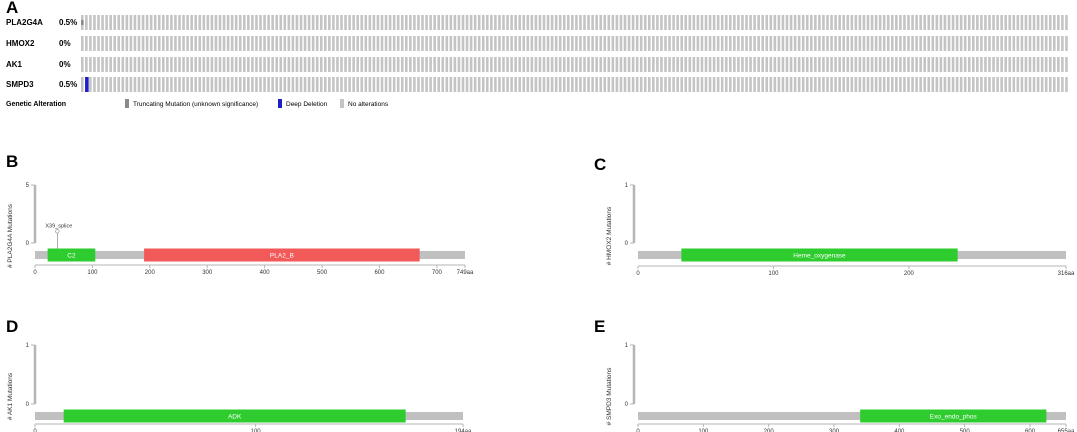  Describe the element at coordinates (322, 273) in the screenshot. I see `x-tick-label: 500` at that location.